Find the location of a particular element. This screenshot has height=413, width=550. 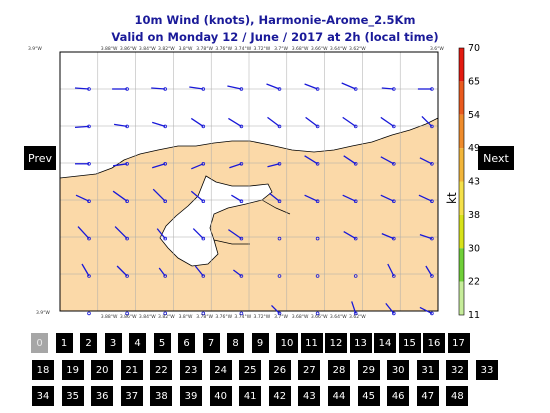

lon-label: 3.84°W is located at coordinates (147, 49).